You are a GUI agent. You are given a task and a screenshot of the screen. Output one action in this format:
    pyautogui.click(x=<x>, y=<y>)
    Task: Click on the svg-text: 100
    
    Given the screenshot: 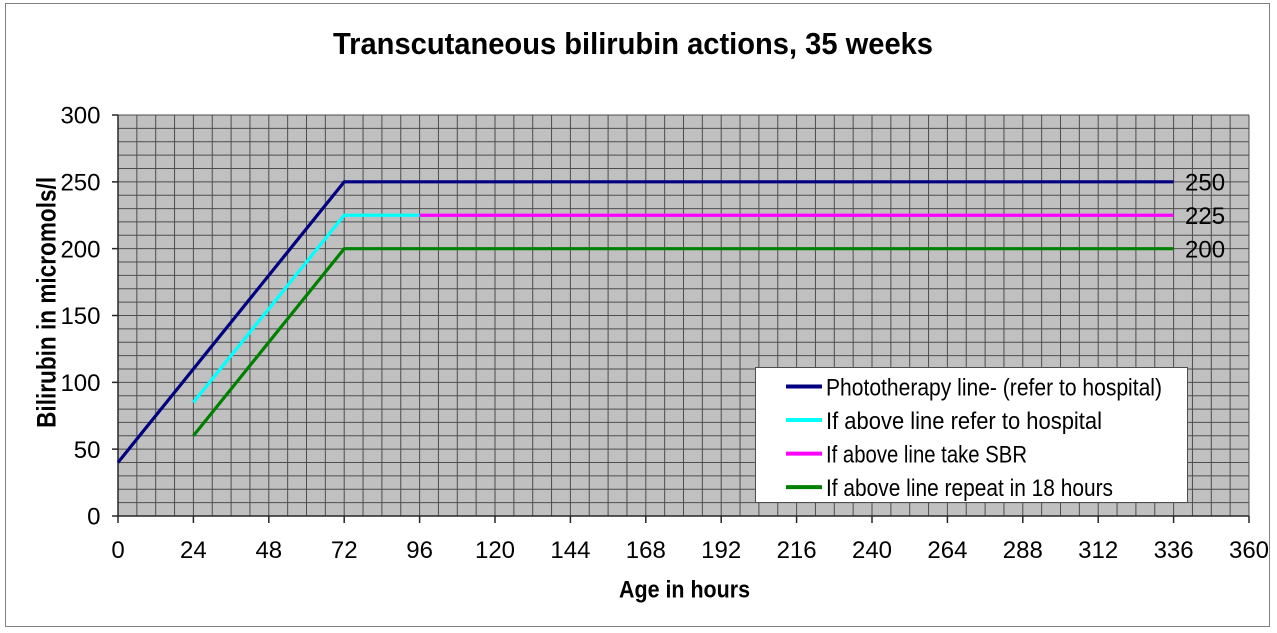 What is the action you would take?
    pyautogui.click(x=80, y=383)
    